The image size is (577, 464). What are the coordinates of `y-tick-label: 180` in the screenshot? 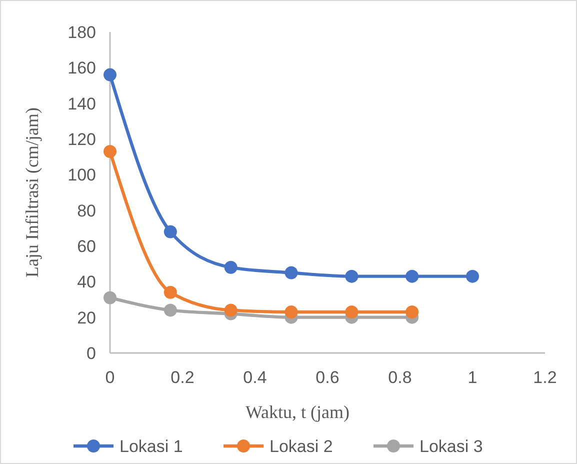 It's located at (82, 32).